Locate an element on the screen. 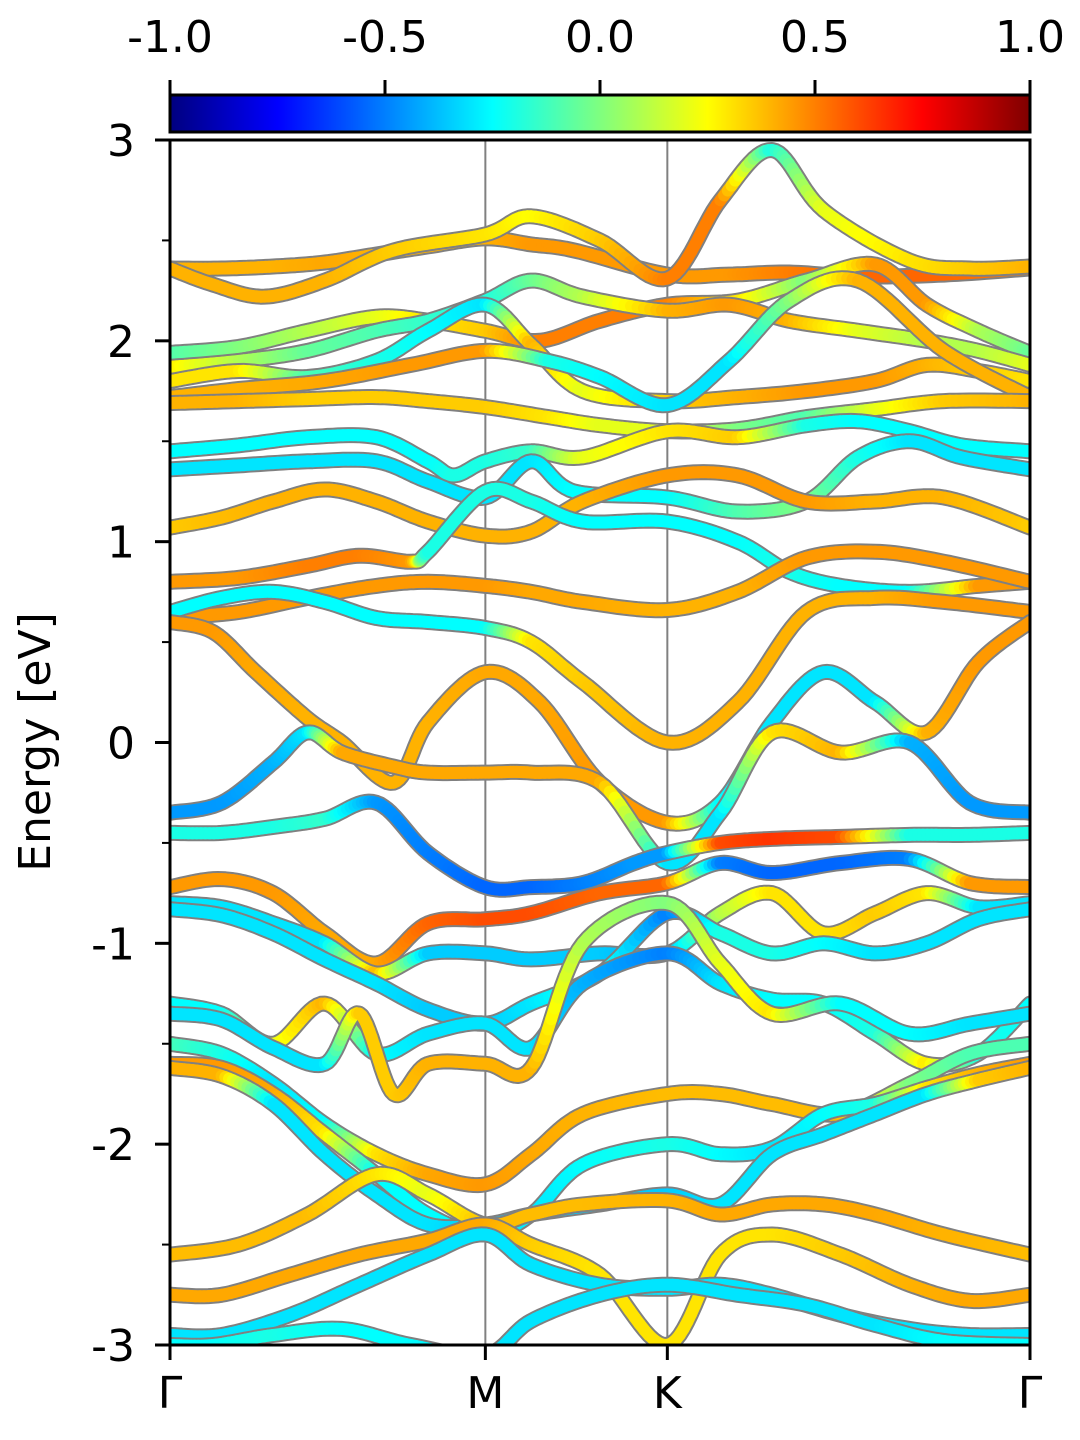  colorbar-tick-label: 0.0 is located at coordinates (600, 37).